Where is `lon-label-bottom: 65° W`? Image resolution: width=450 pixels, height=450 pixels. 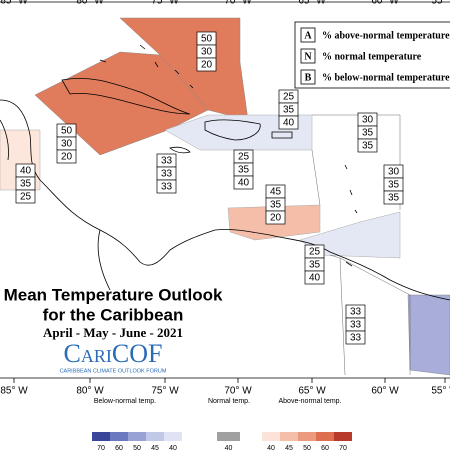
lon-label-bottom: 65° W is located at coordinates (312, 391).